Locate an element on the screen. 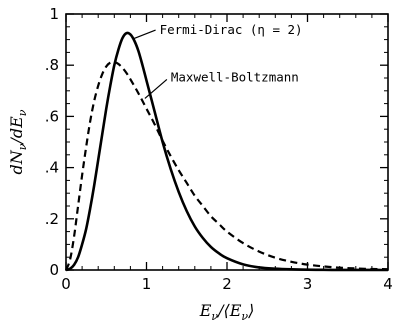 The width and height of the screenshot is (395, 328). y-tick-label: 0 is located at coordinates (54, 270).